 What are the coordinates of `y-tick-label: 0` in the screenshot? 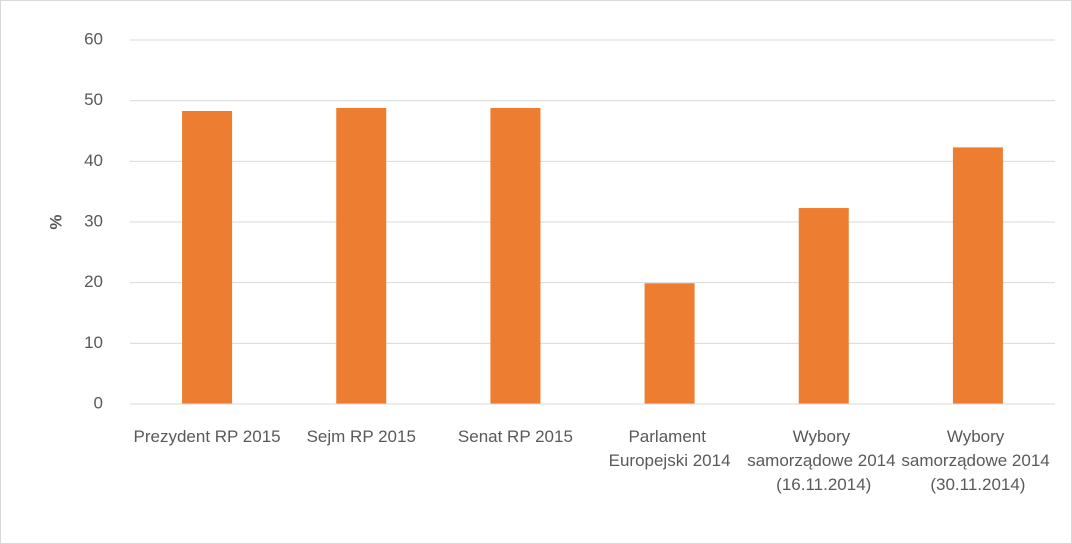 It's located at (98, 402).